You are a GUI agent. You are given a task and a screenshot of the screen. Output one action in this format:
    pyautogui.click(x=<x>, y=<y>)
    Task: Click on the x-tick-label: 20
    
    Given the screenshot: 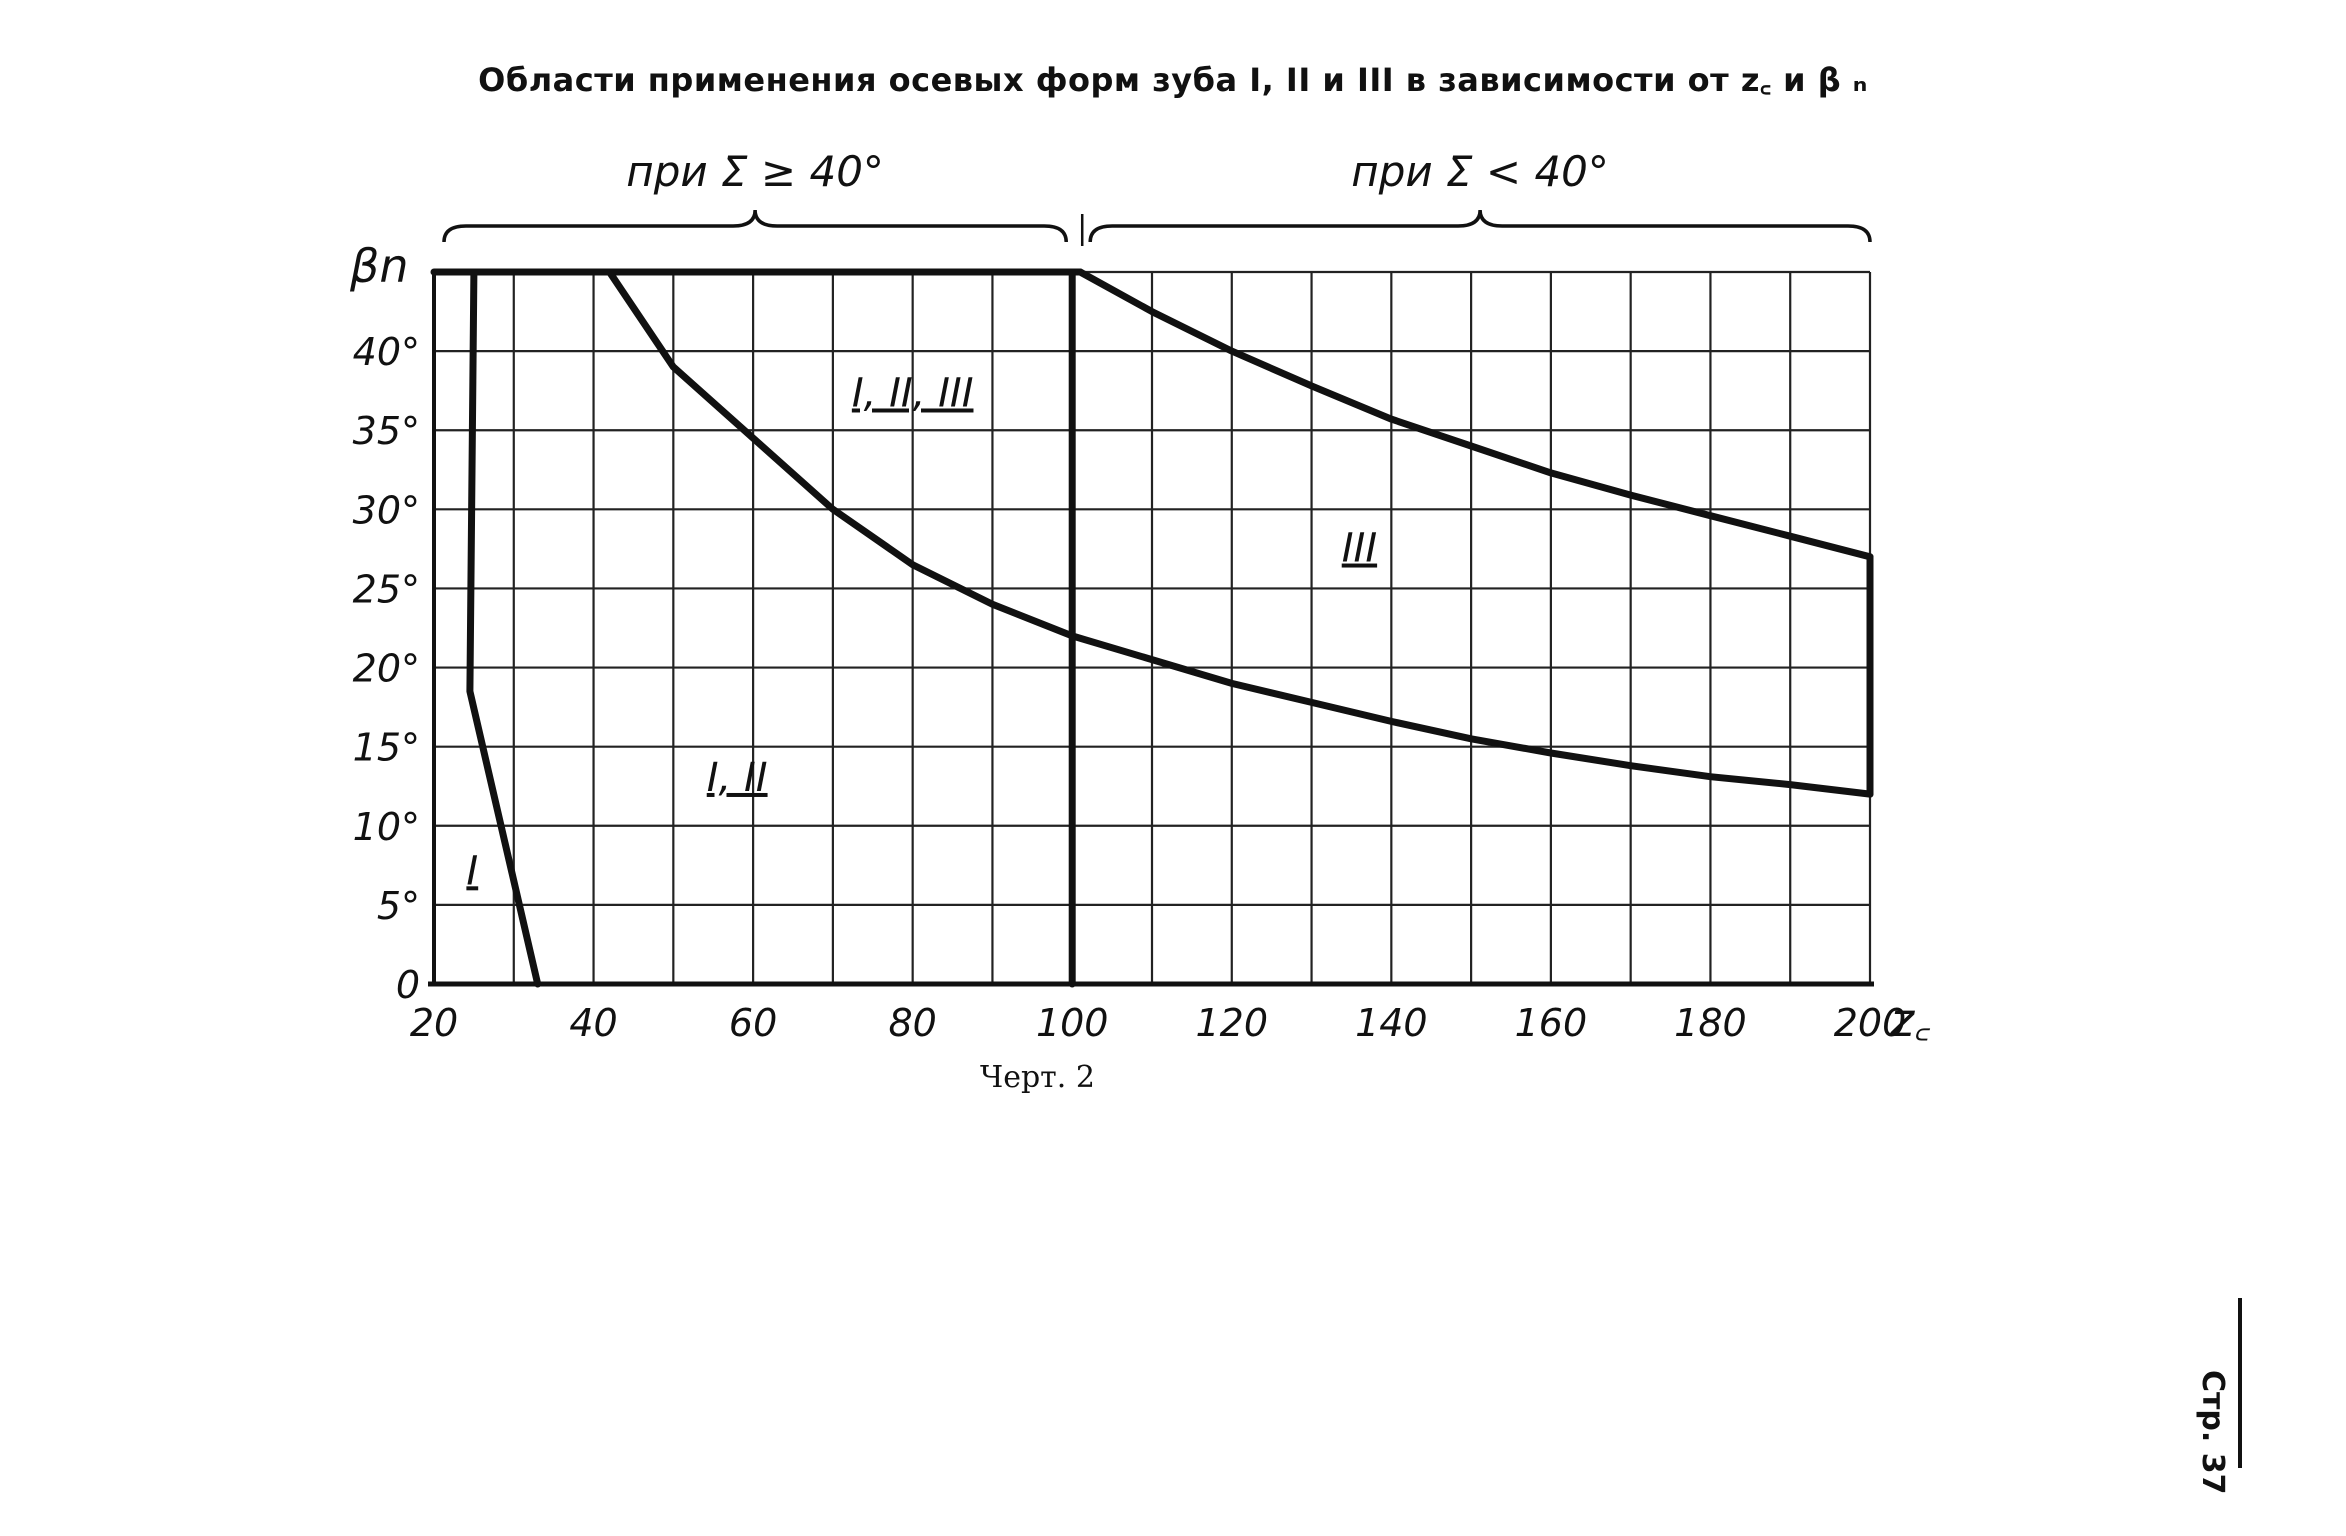 What is the action you would take?
    pyautogui.click(x=434, y=1023)
    